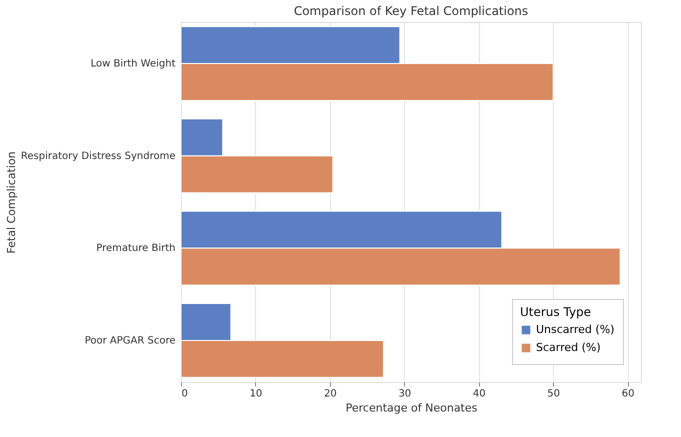 This screenshot has width=681, height=437. What do you see at coordinates (411, 11) in the screenshot?
I see `chart-title: Comparison of Key Fetal Complications` at bounding box center [411, 11].